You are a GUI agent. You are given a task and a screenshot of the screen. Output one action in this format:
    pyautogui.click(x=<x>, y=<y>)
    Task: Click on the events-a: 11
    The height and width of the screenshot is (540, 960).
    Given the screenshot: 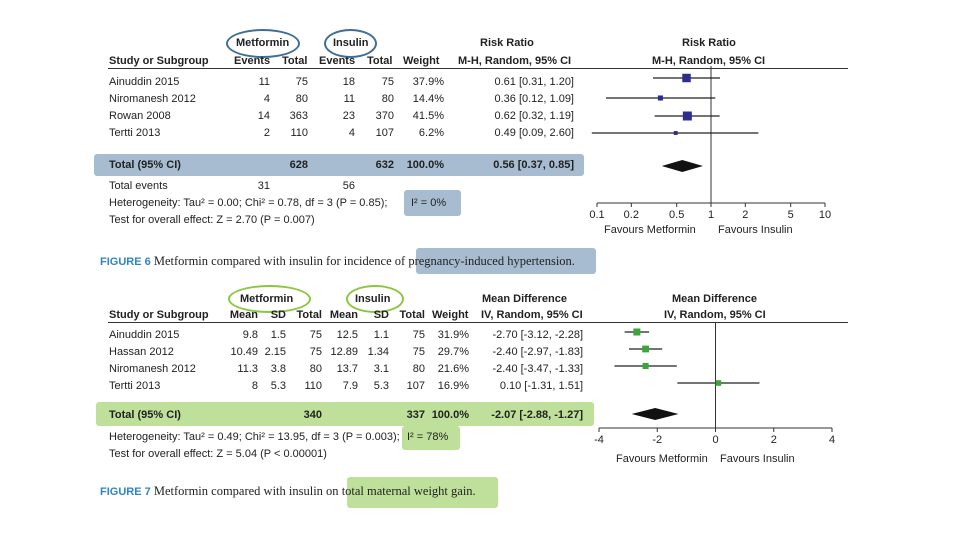 What is the action you would take?
    pyautogui.click(x=264, y=82)
    